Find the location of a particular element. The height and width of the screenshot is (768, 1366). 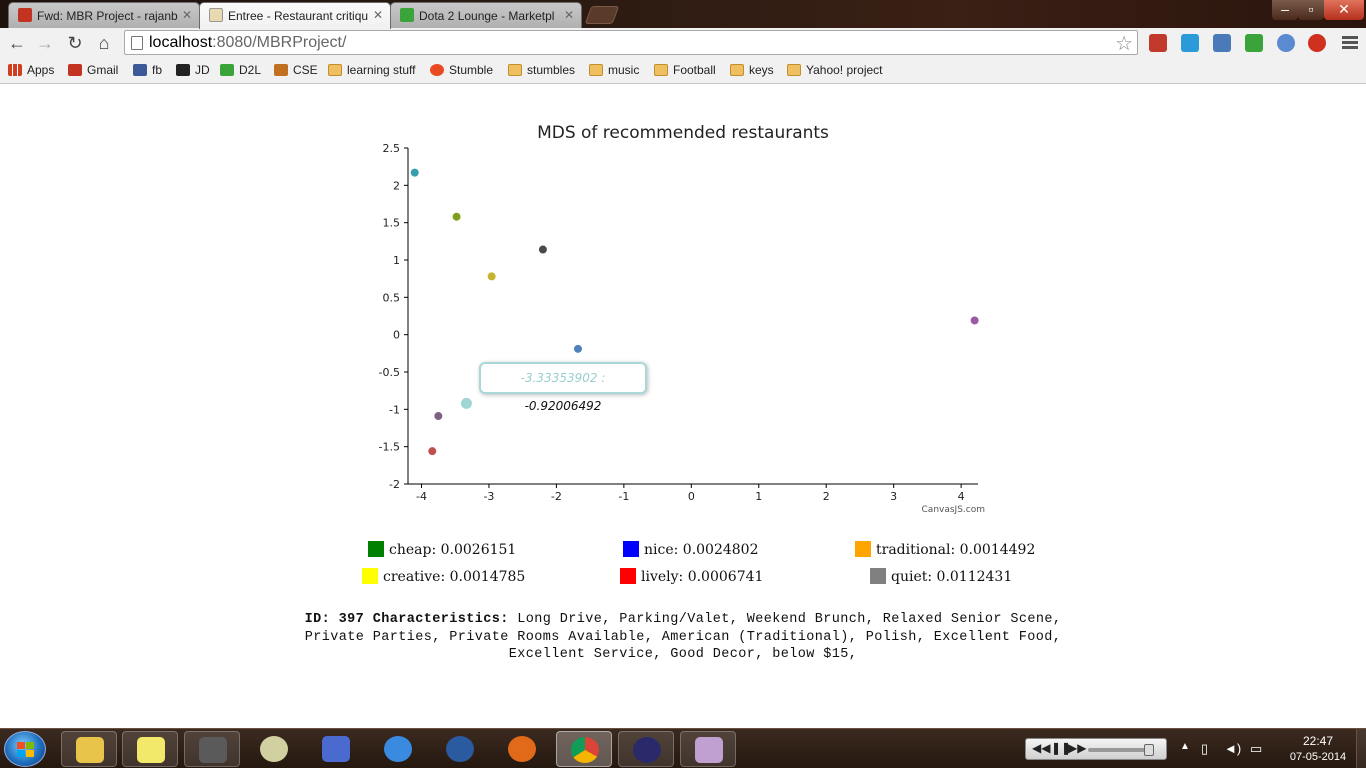

taskbar-firefox is located at coordinates (522, 749).